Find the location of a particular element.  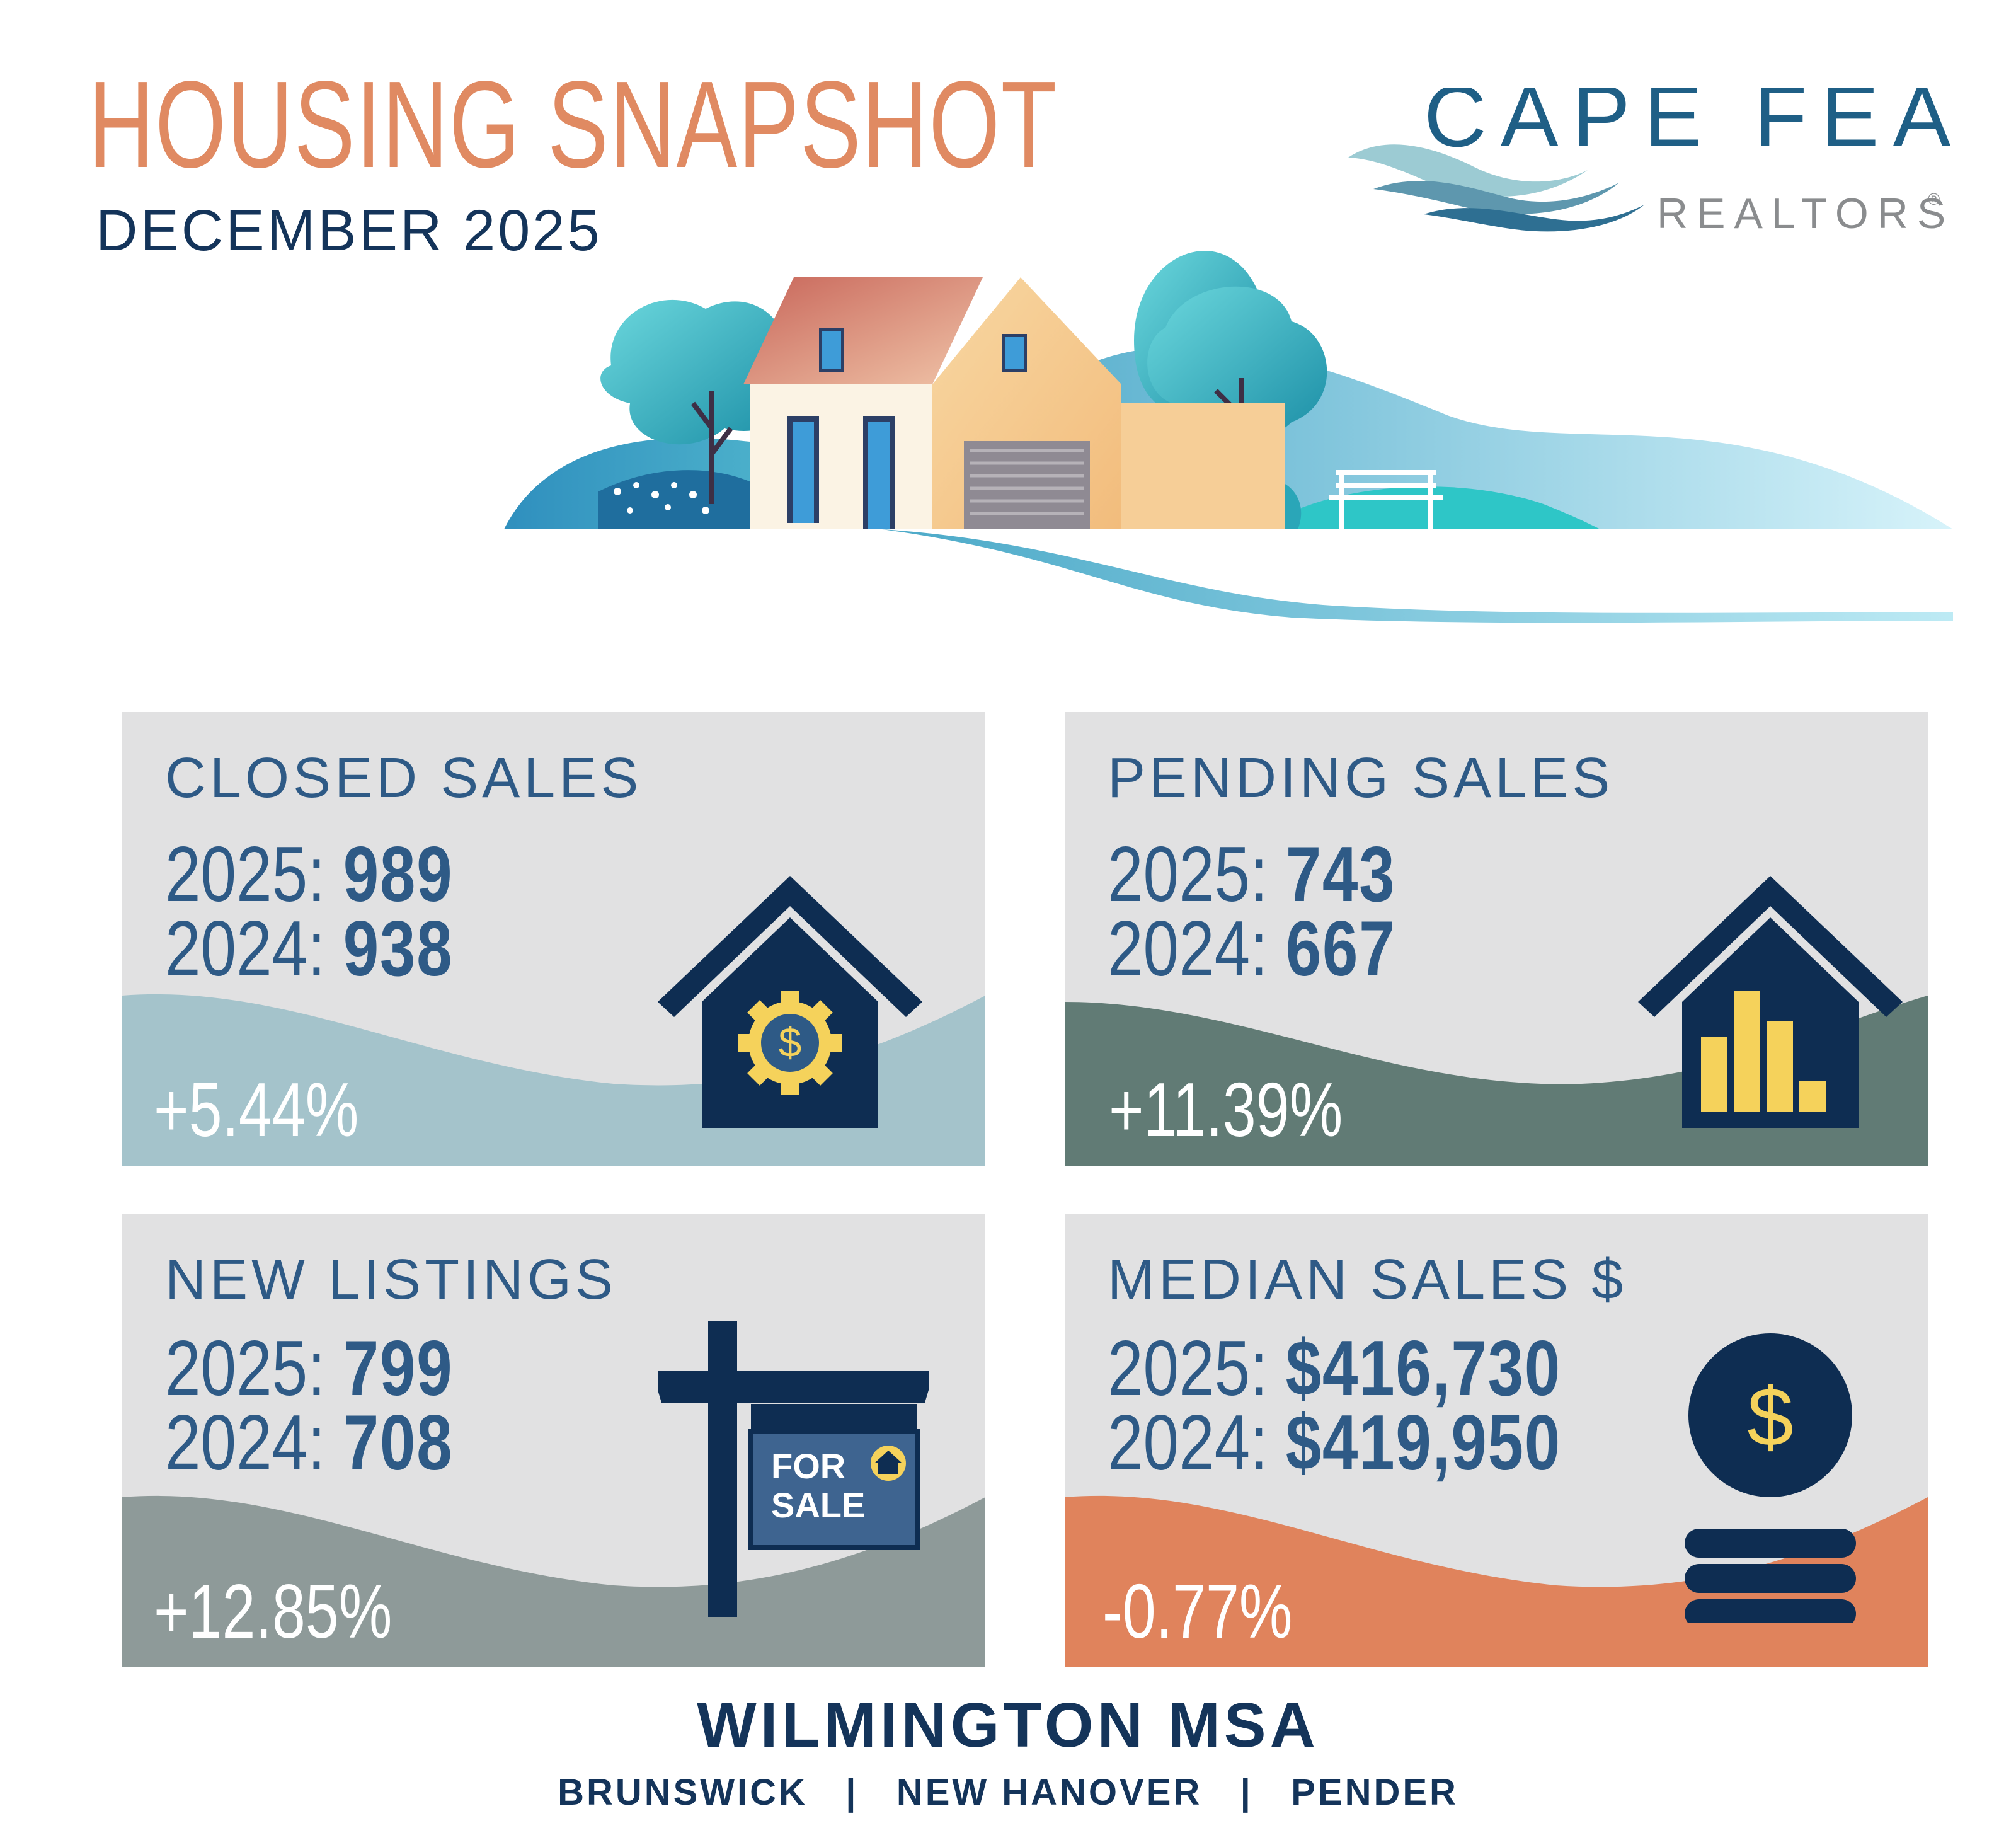

closed-sales-2025-row: 2025: 989 is located at coordinates (309, 875).